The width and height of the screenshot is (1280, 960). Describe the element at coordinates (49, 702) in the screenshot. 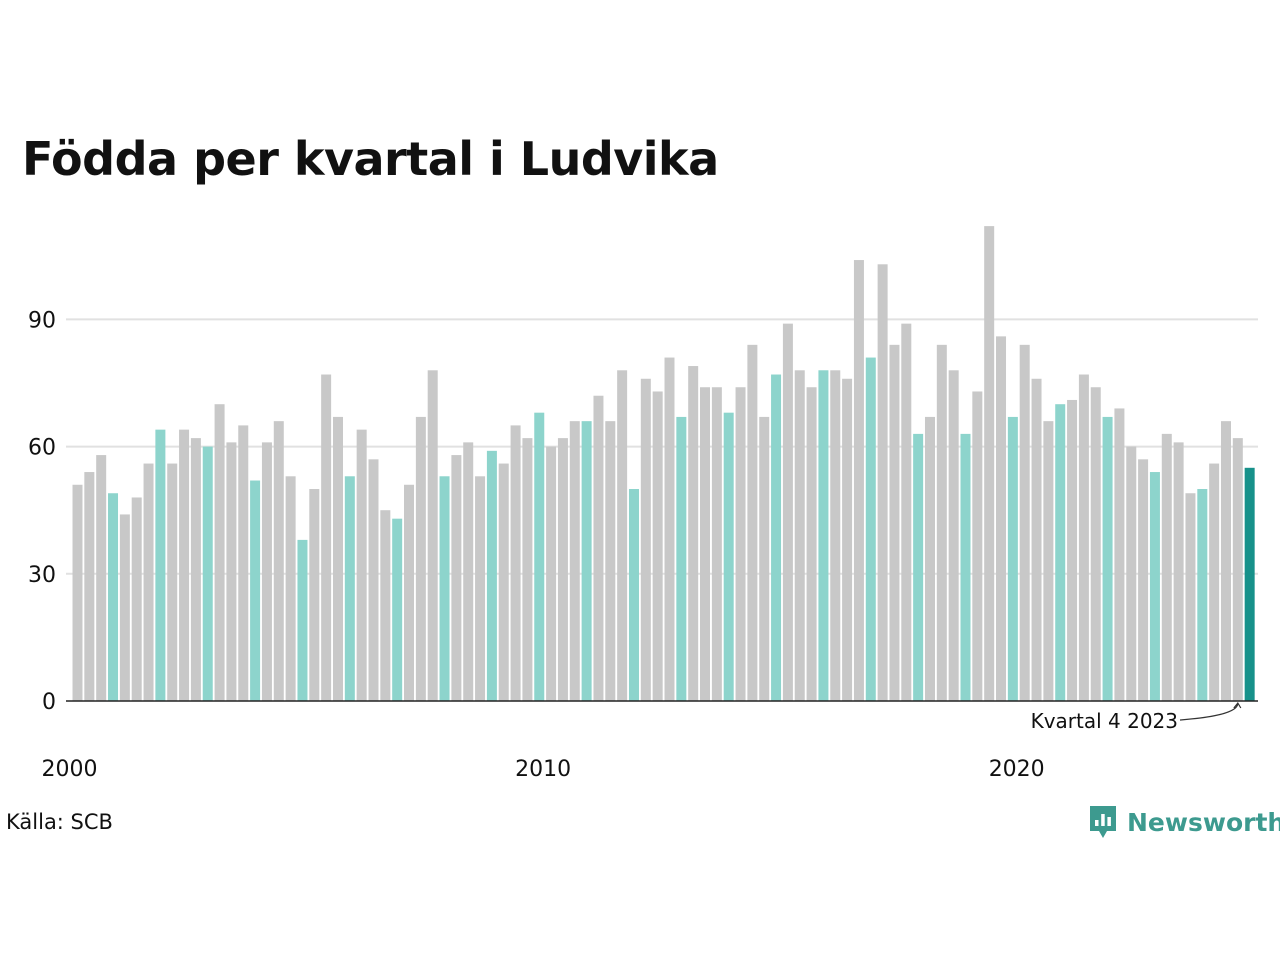

I see `y-tick-label: 0` at that location.